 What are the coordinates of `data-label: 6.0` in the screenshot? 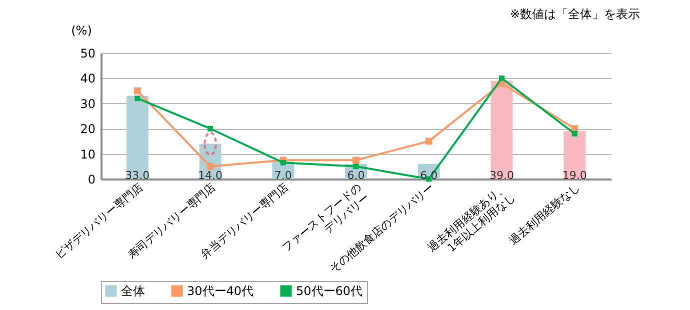 It's located at (356, 175).